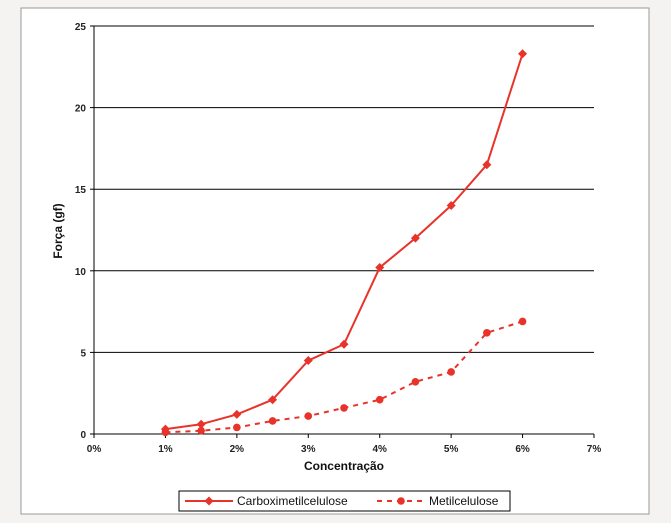 Image resolution: width=671 pixels, height=523 pixels. What do you see at coordinates (81, 272) in the screenshot?
I see `y-tick-label: 10` at bounding box center [81, 272].